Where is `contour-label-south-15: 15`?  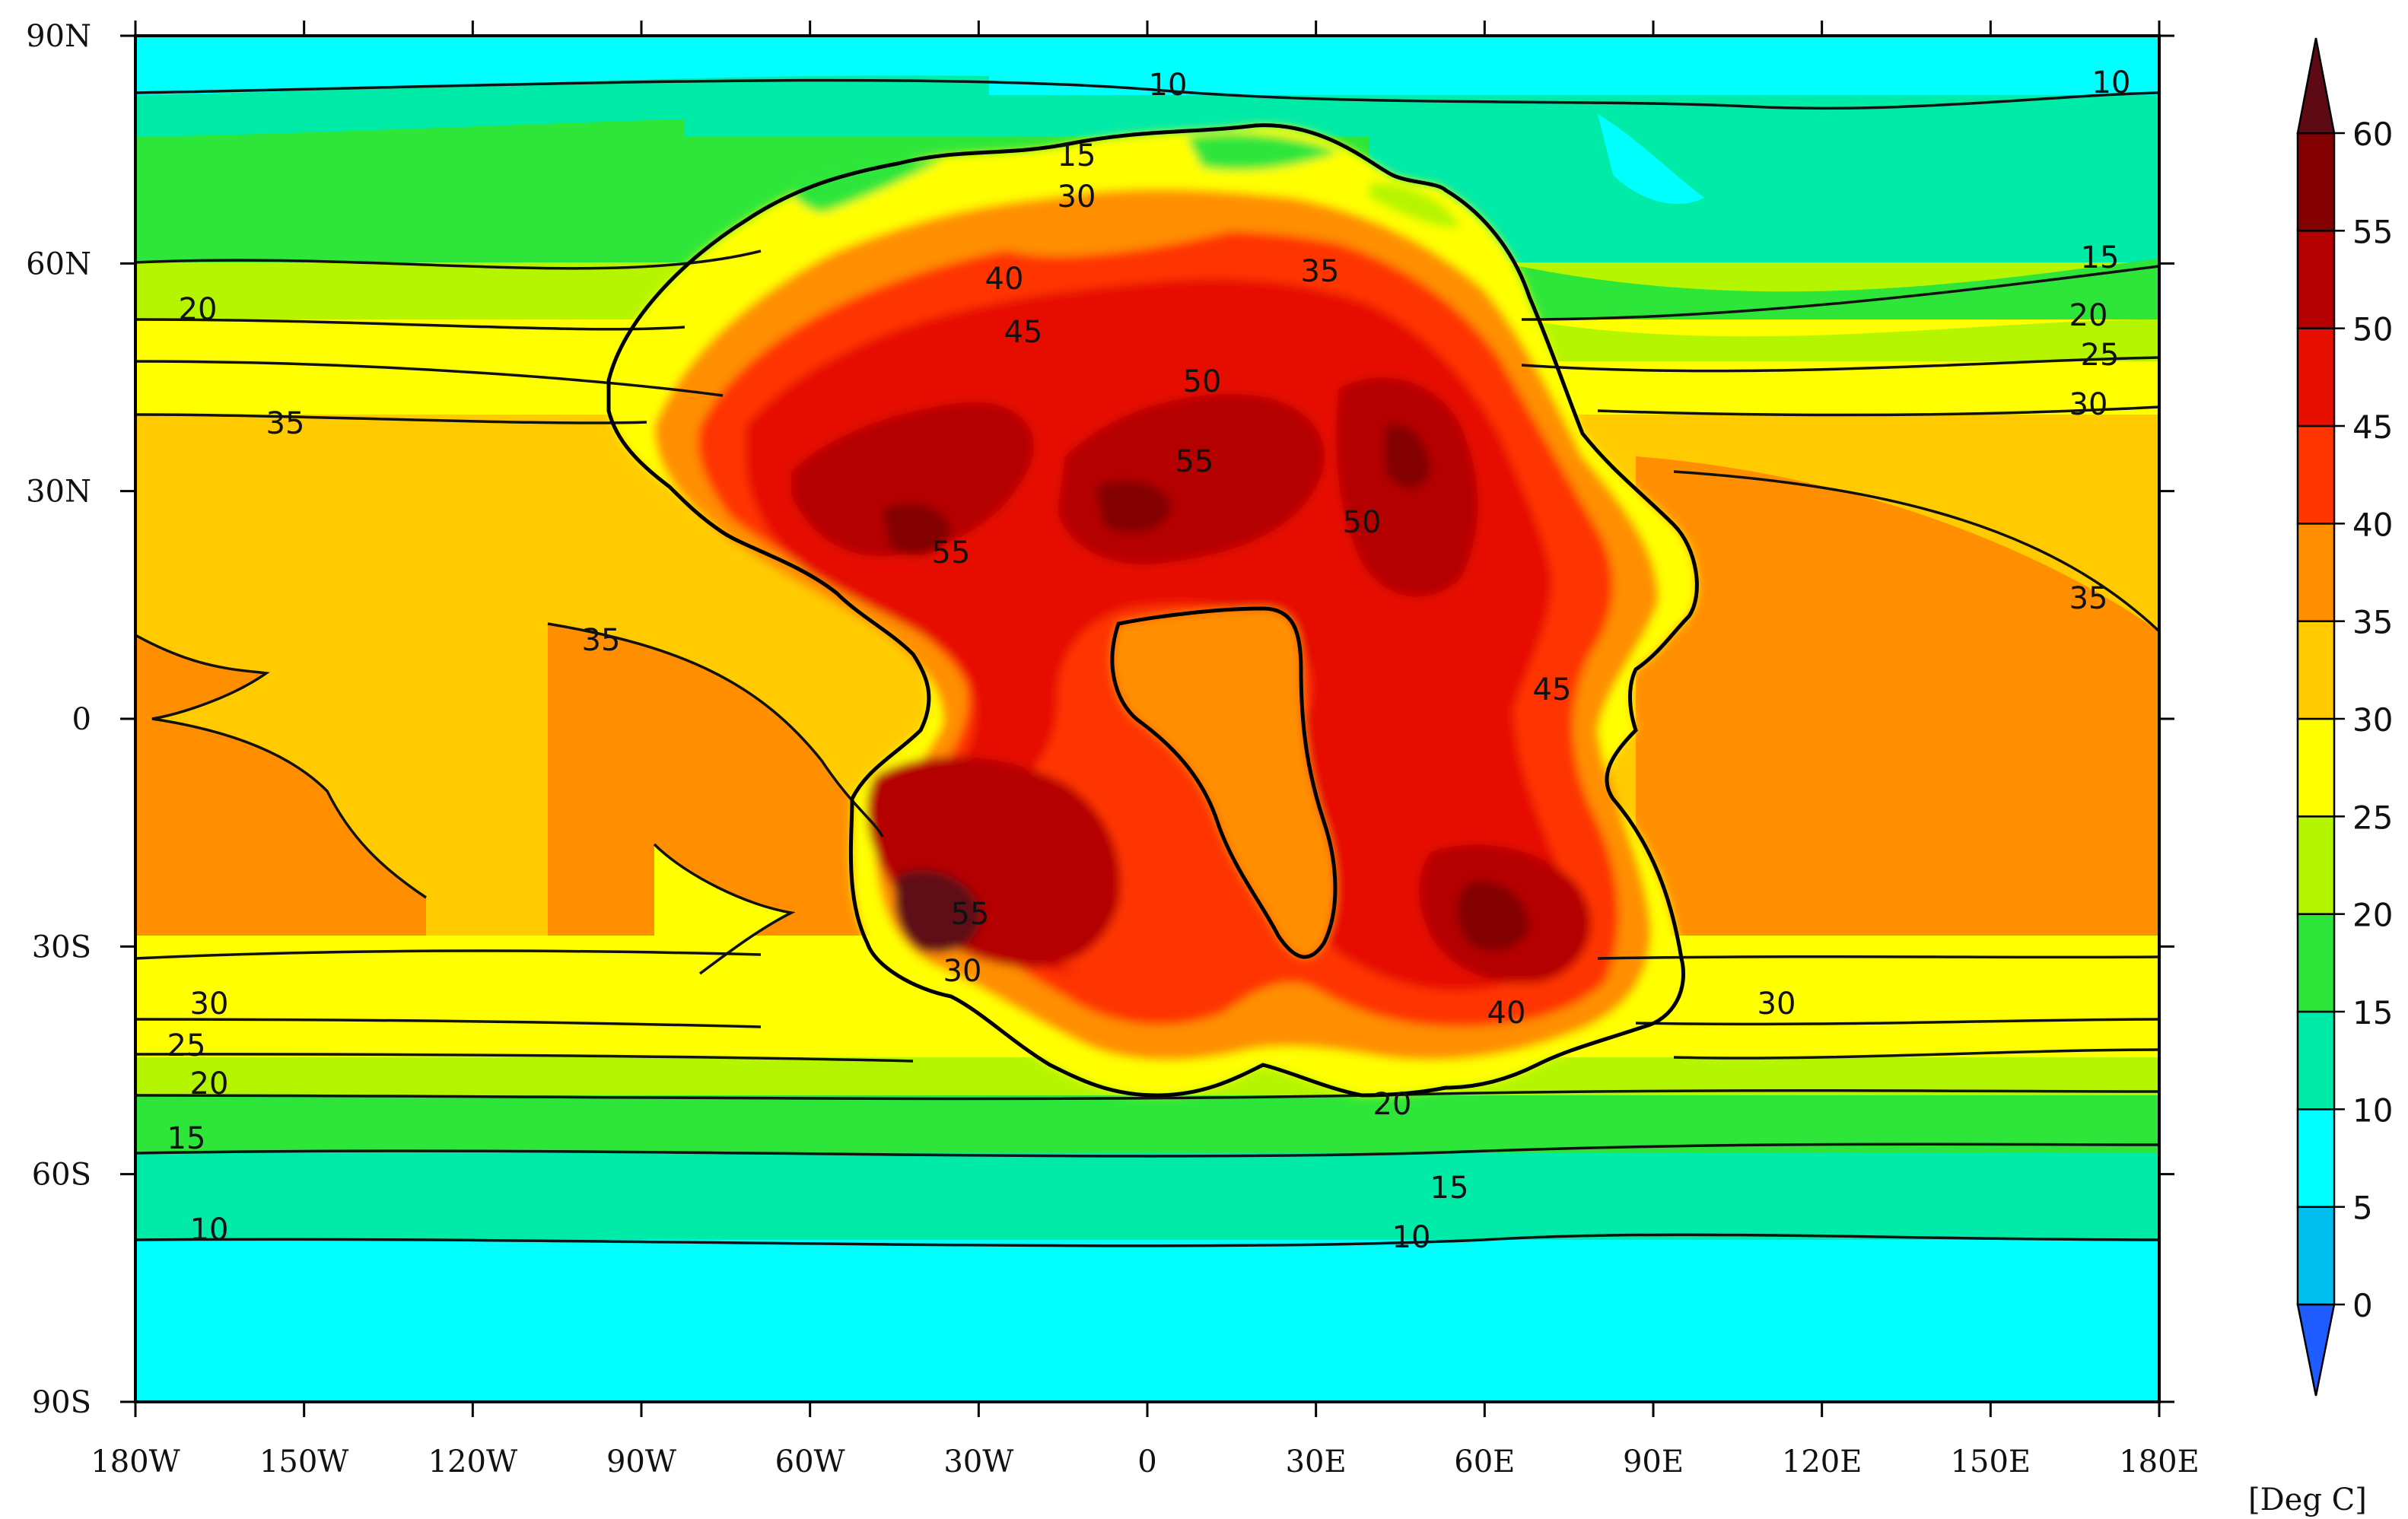
contour-label-south-15: 15 is located at coordinates (186, 1138).